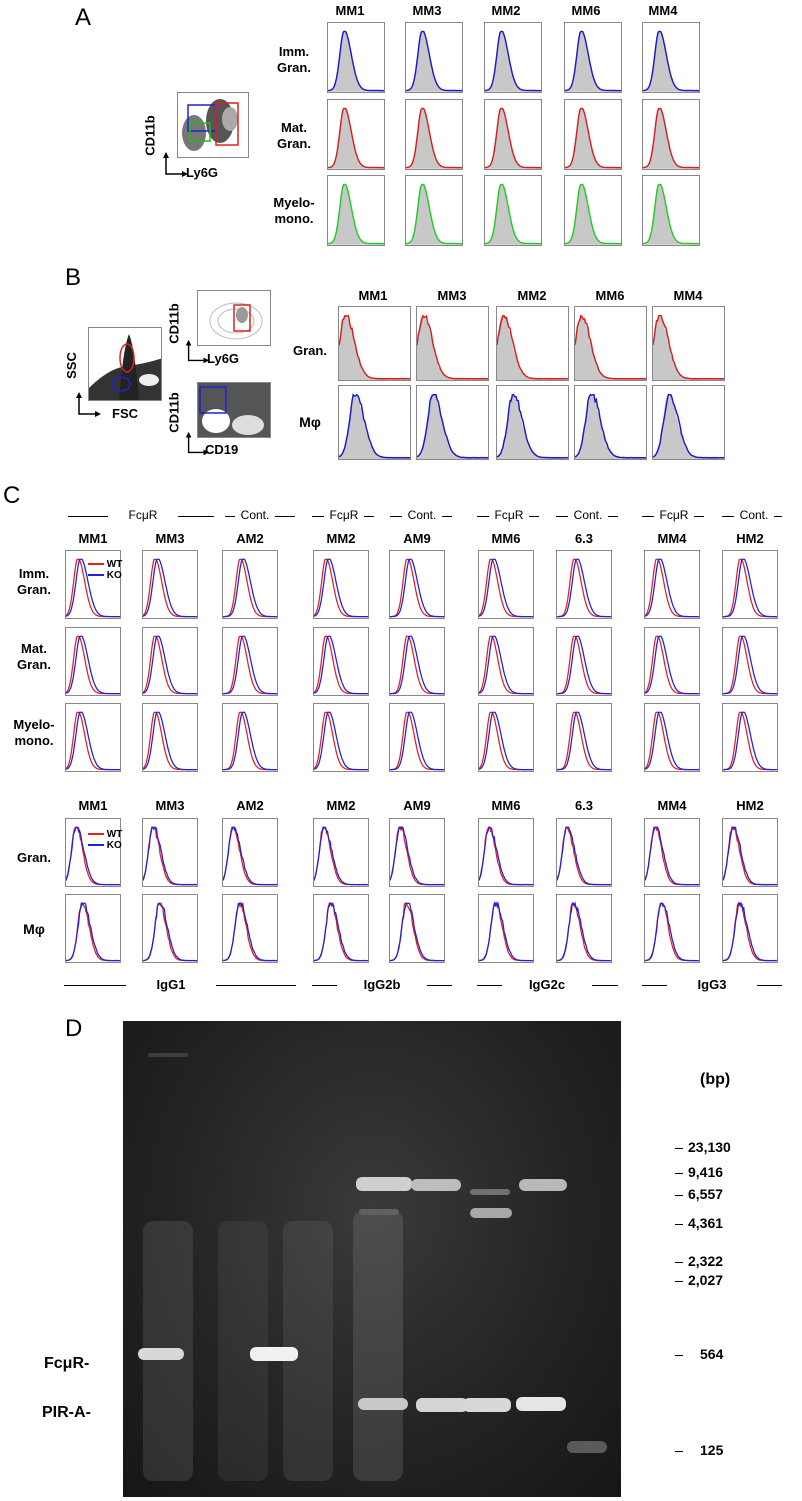  I want to click on a-col-mm3: MM3, so click(427, 10).